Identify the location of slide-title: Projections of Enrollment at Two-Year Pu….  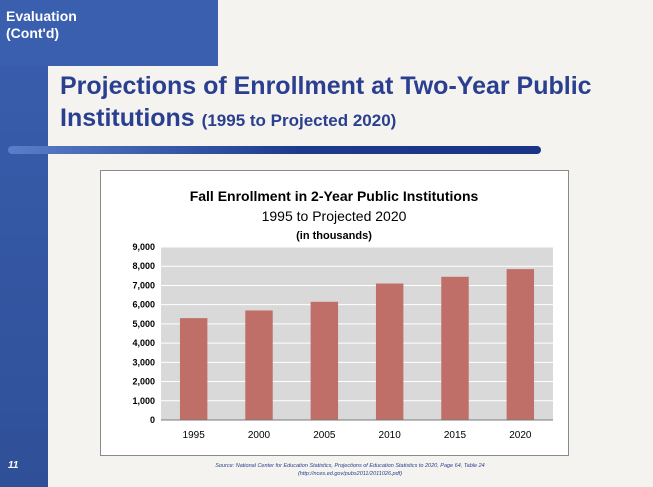
(345, 103).